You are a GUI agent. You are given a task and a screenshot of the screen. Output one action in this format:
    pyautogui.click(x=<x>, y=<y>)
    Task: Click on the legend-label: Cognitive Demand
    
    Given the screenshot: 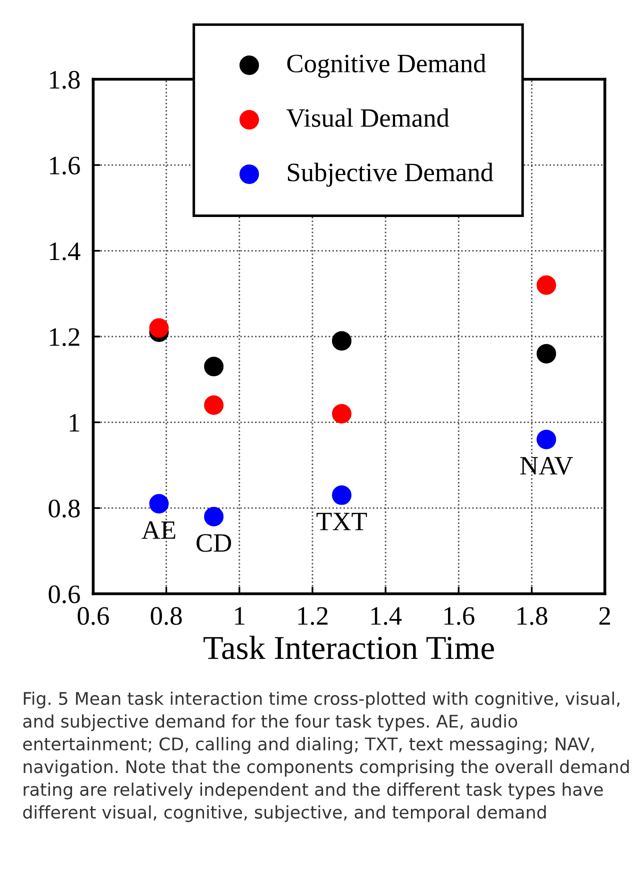 What is the action you would take?
    pyautogui.click(x=386, y=66)
    